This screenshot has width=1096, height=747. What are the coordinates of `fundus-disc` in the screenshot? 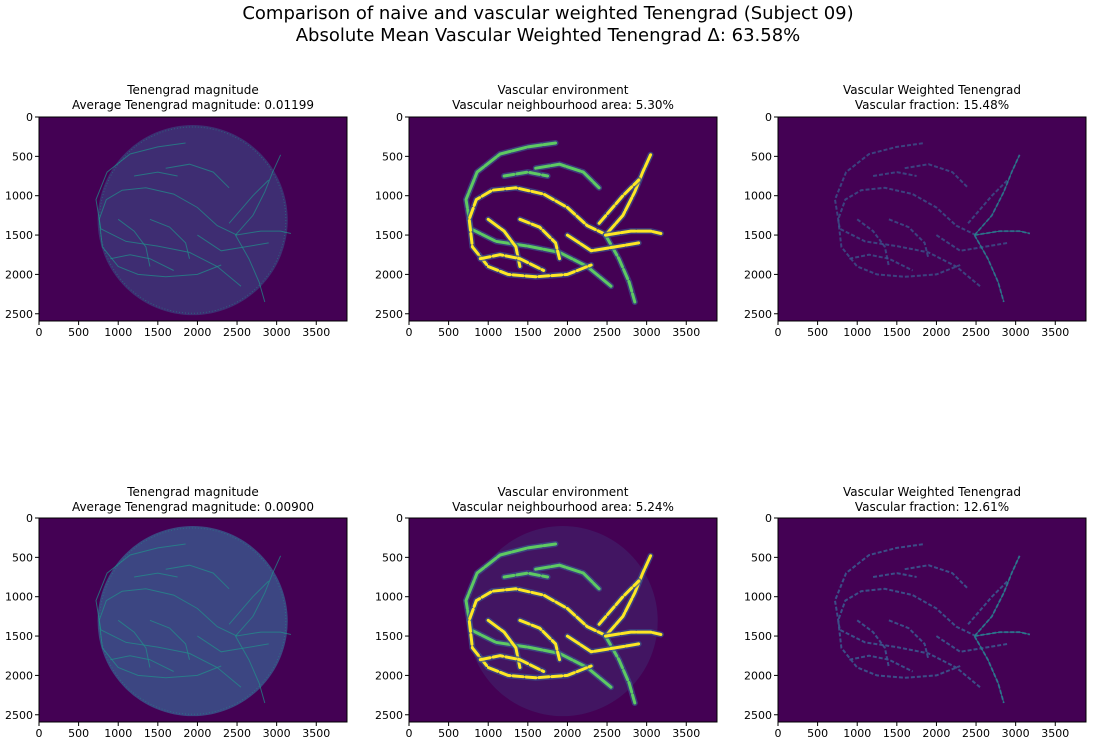 It's located at (192, 621).